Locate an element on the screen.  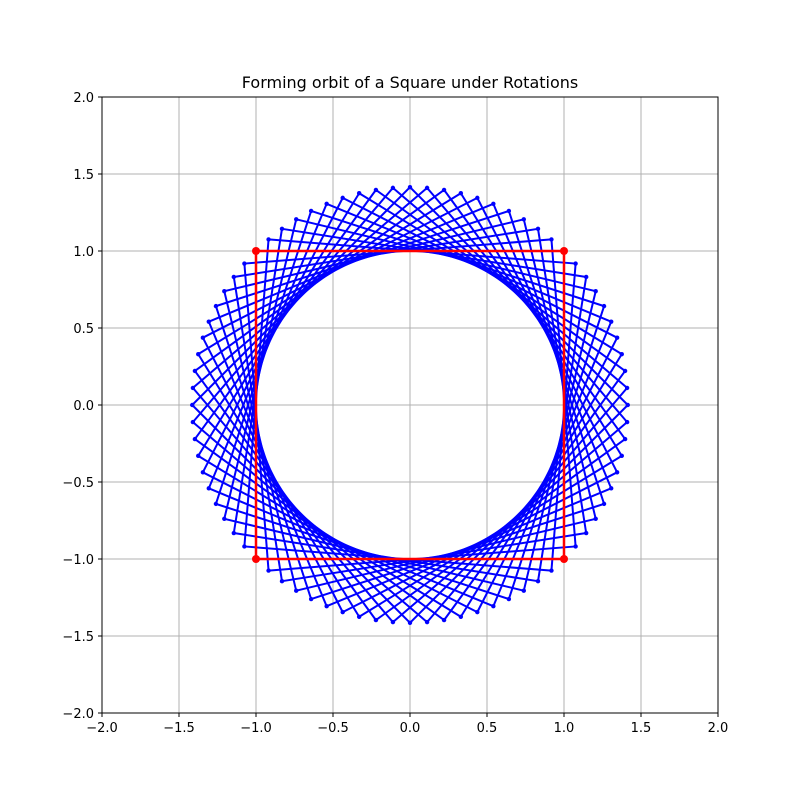
y-tick-label: 1.0 is located at coordinates (83, 252).